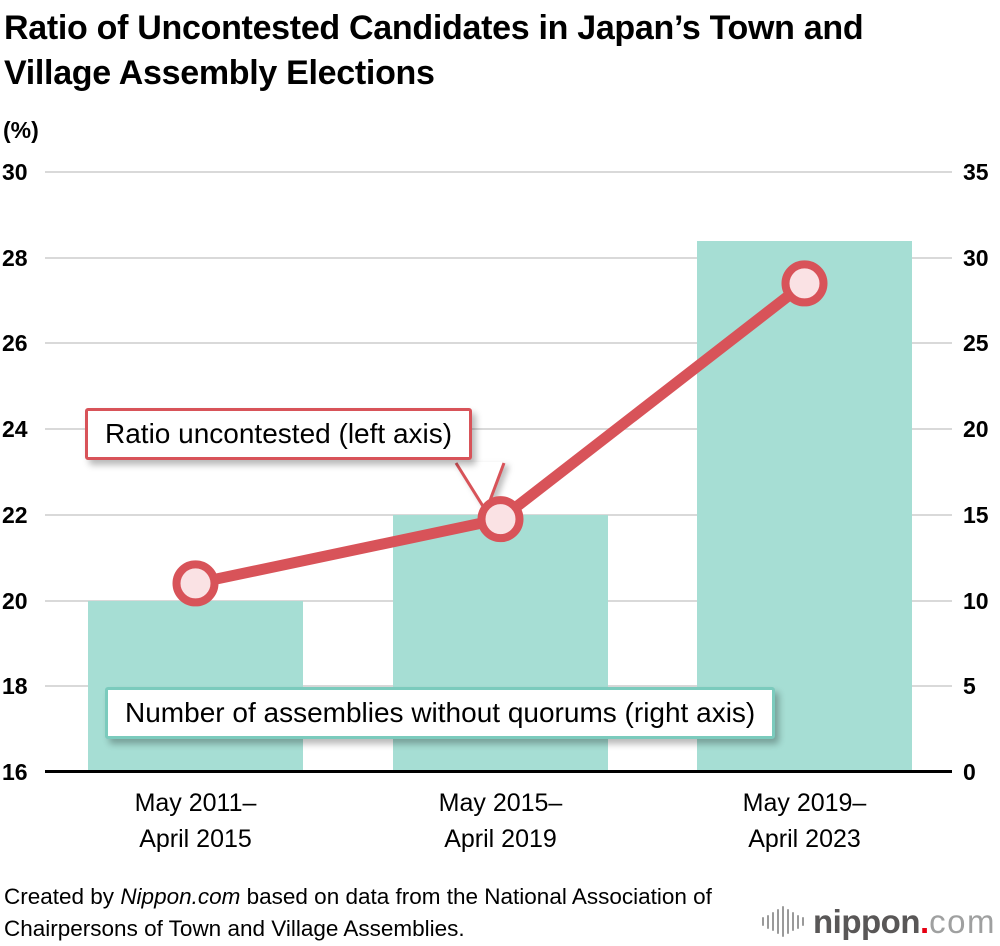 The height and width of the screenshot is (946, 1000). What do you see at coordinates (866, 921) in the screenshot?
I see `logo-nippon: nippon` at bounding box center [866, 921].